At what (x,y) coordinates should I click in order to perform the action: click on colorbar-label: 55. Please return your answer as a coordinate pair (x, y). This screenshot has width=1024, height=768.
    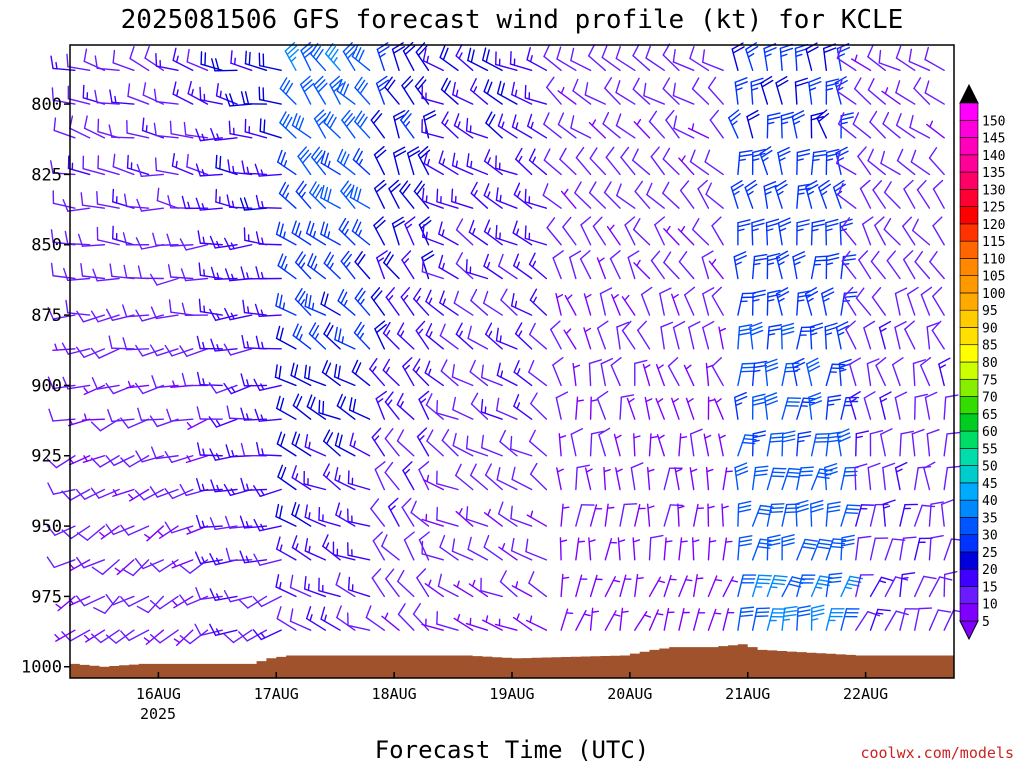
    Looking at the image, I should click on (990, 449).